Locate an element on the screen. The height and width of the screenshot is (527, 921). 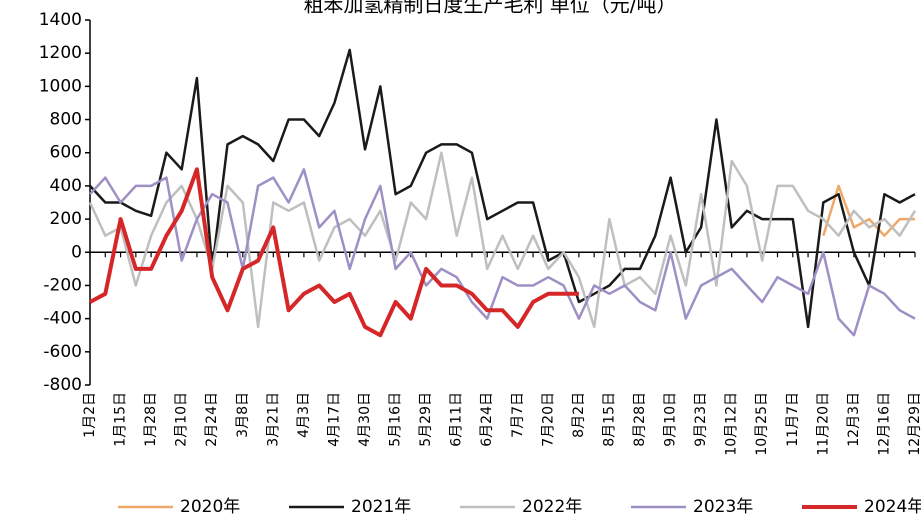
x-tick-label: 3月8日 is located at coordinates (243, 415).